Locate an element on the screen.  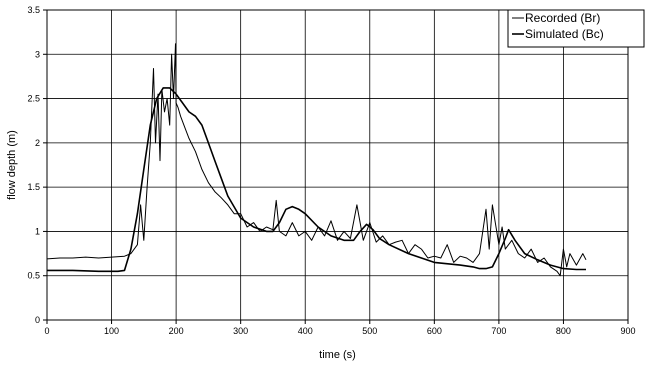
y-tick-label: 3 is located at coordinates (37, 54).